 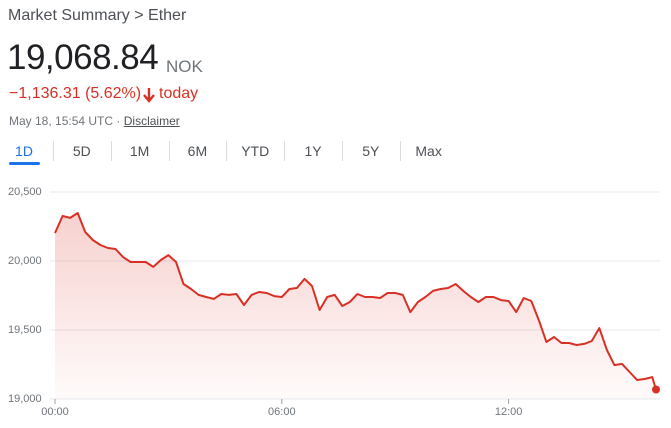 I want to click on breadcrumb: Market Summary > Ether, so click(x=97, y=15).